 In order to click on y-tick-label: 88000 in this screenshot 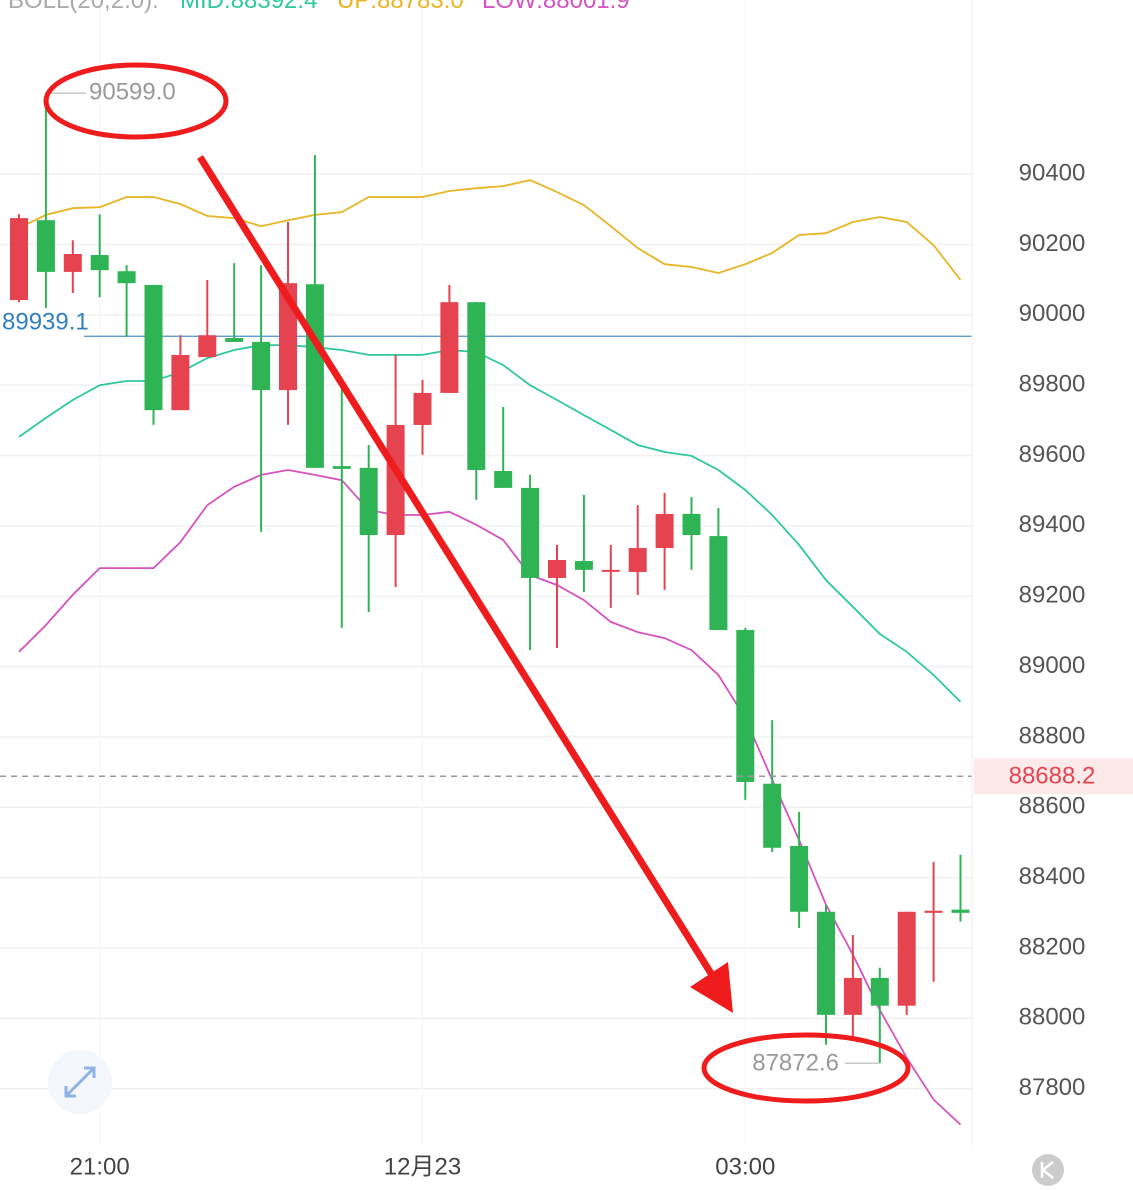, I will do `click(1052, 1017)`.